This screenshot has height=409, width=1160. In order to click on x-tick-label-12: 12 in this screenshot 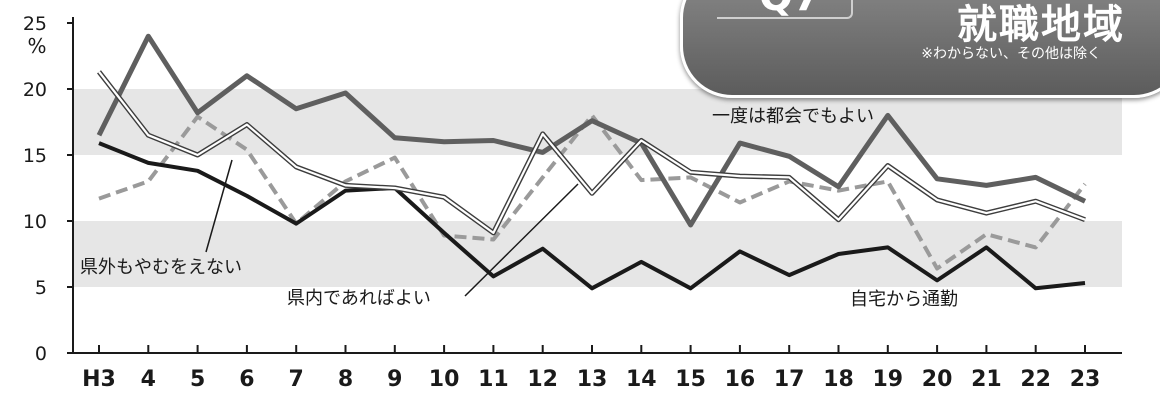, I will do `click(542, 379)`.